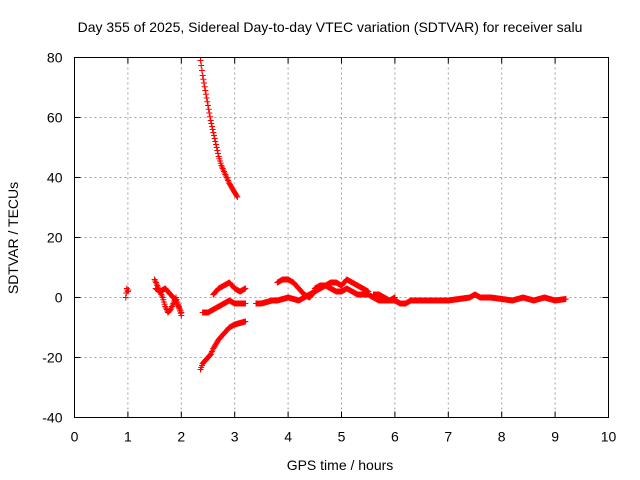  I want to click on x-axis-label: GPS time / hours, so click(340, 465).